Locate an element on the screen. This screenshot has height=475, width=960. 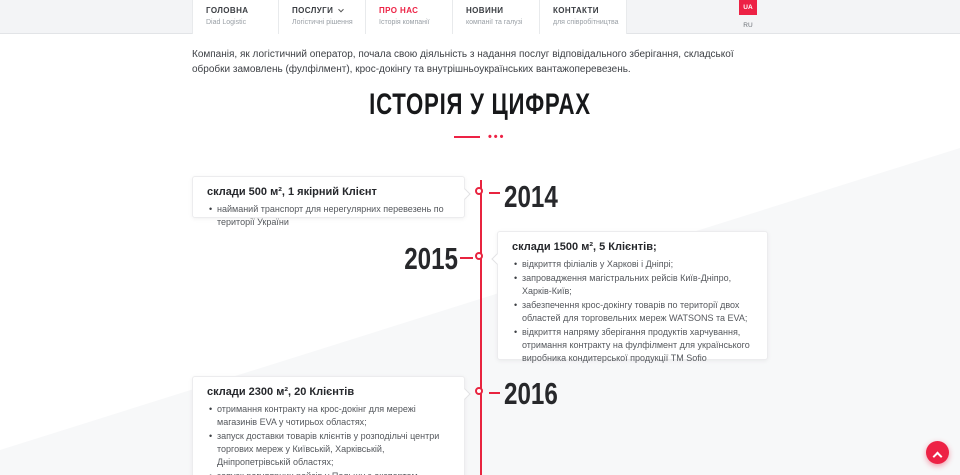
chevron-down-icon is located at coordinates (341, 9).